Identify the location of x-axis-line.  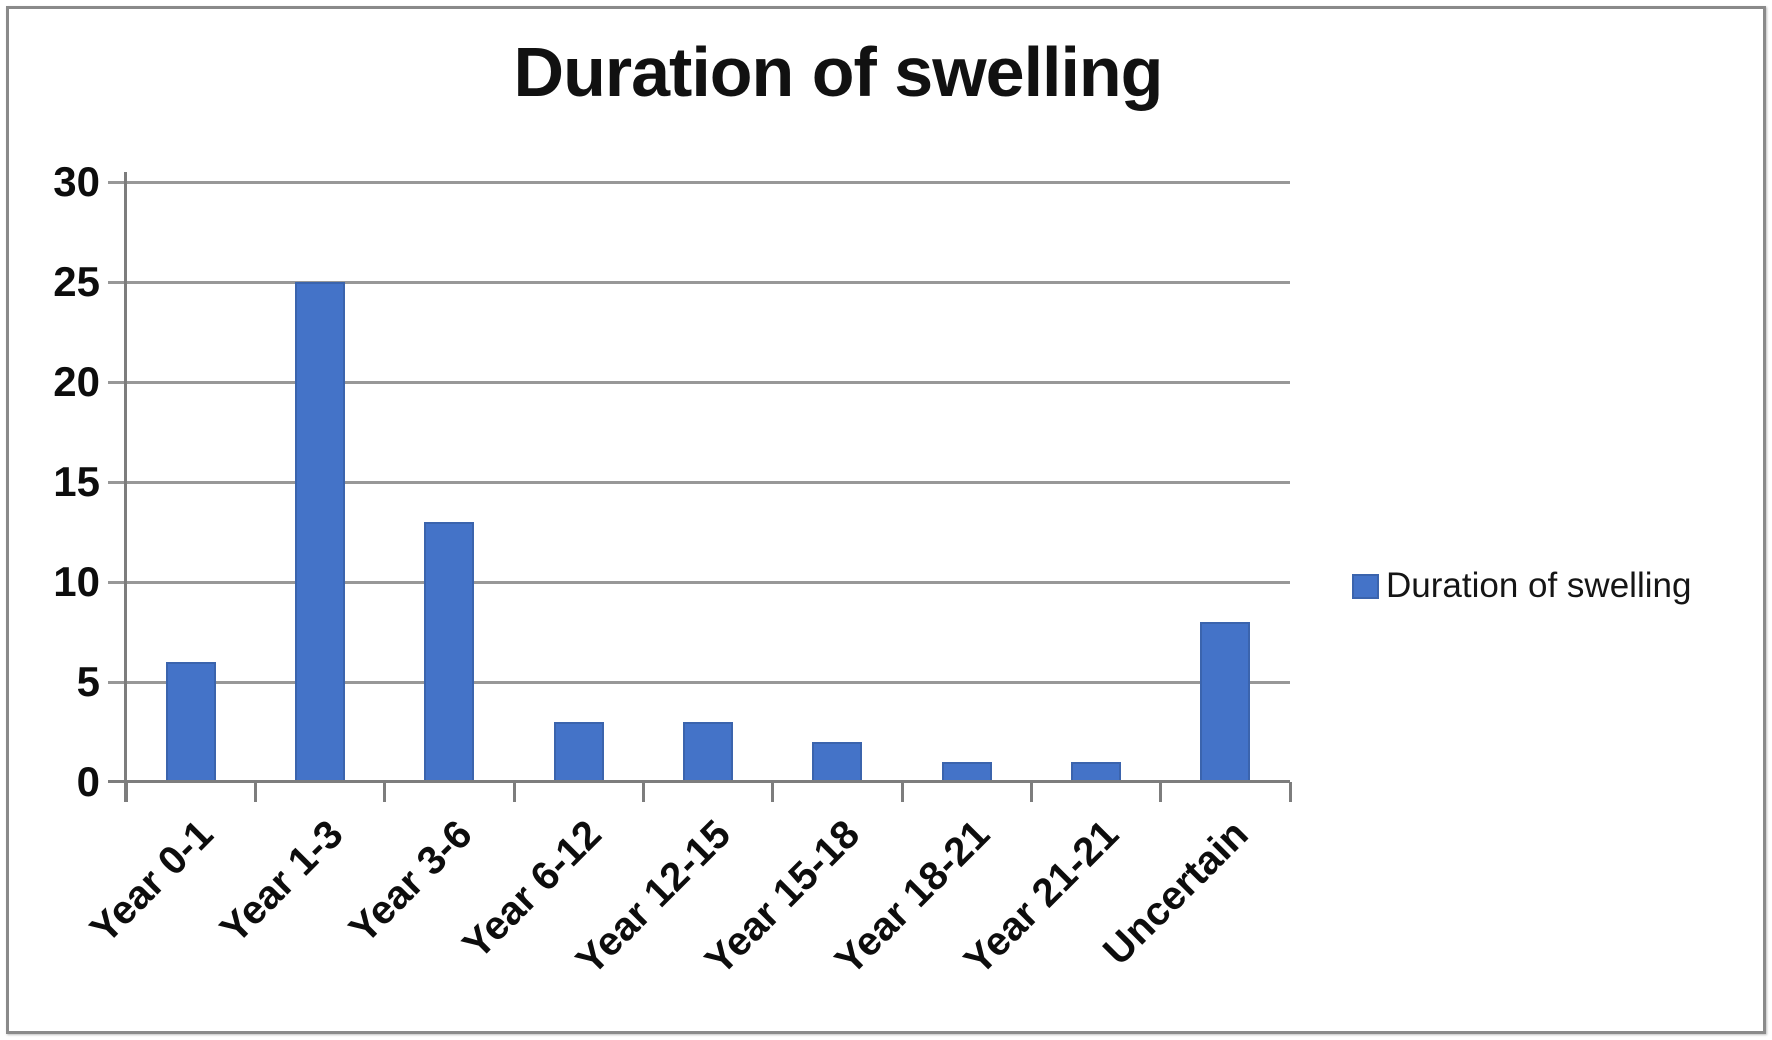
(699, 781).